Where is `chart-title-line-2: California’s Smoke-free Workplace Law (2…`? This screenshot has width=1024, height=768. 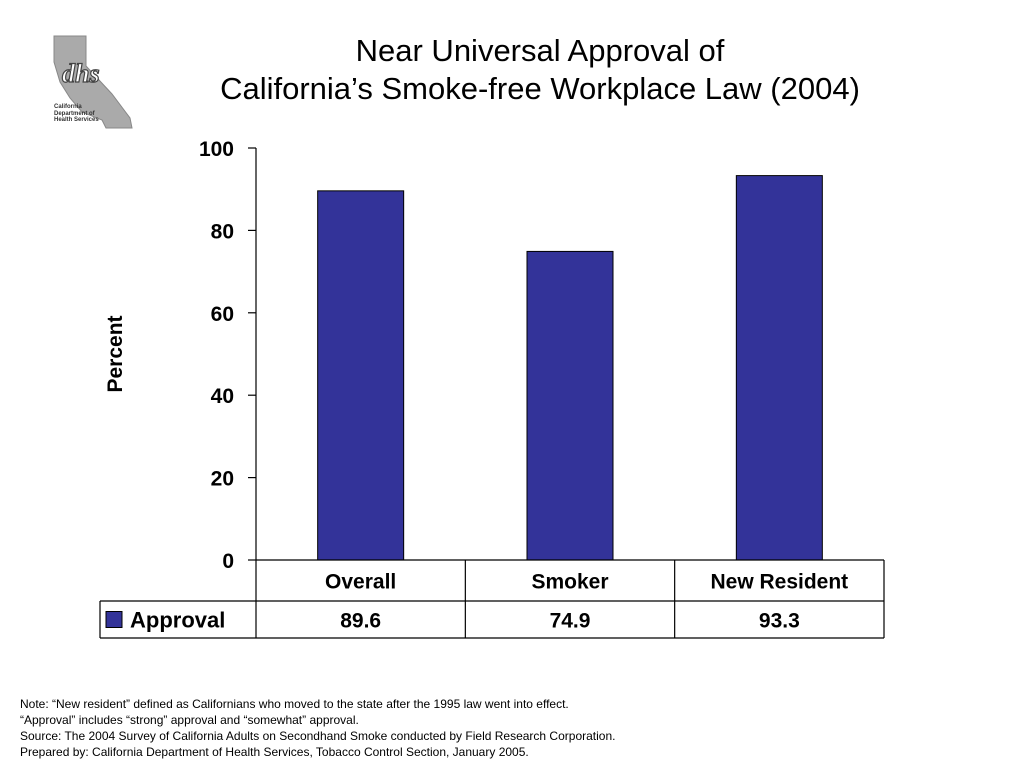 chart-title-line-2: California’s Smoke-free Workplace Law (2… is located at coordinates (540, 88).